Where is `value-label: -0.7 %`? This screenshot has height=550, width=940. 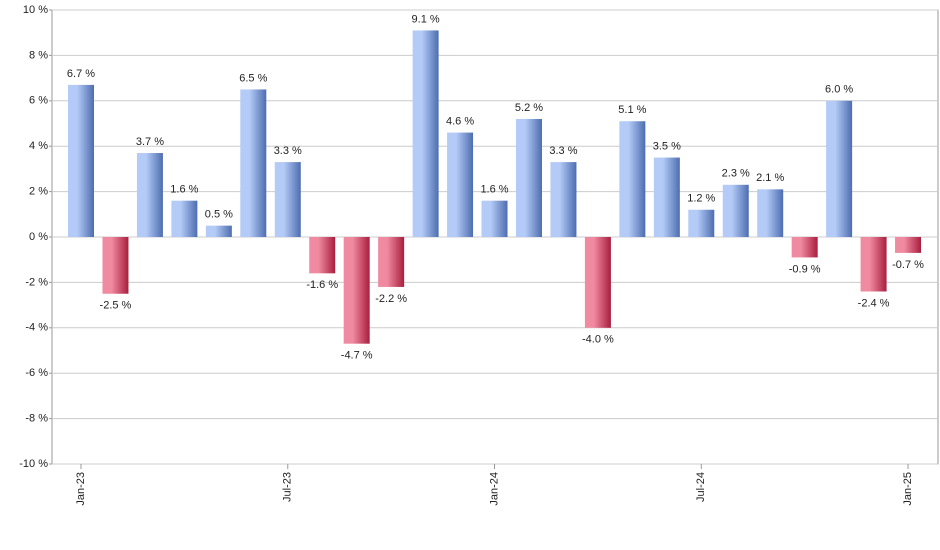 value-label: -0.7 % is located at coordinates (908, 265).